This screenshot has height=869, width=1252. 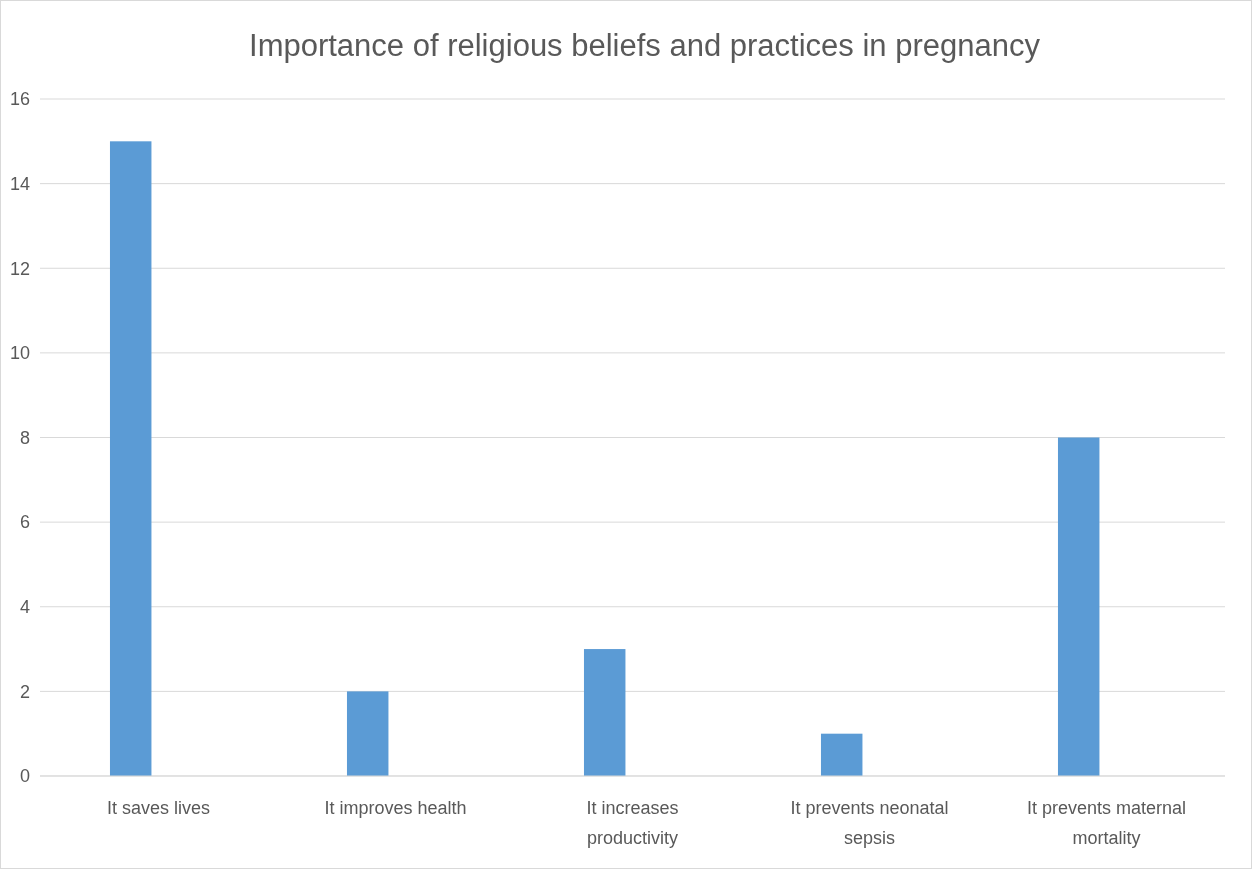 What do you see at coordinates (158, 808) in the screenshot?
I see `x-tick-label: It saves lives` at bounding box center [158, 808].